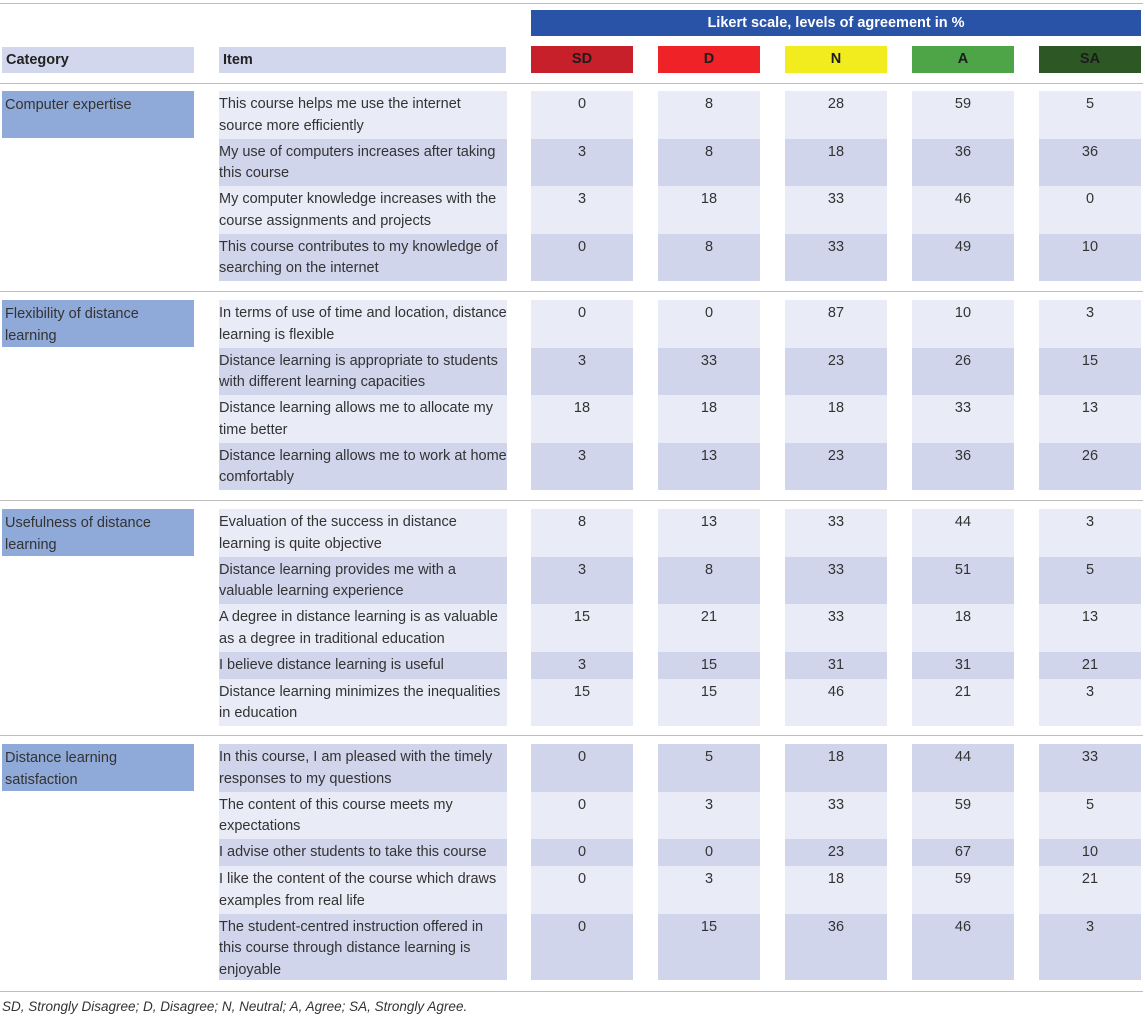  I want to click on value-cell-n: 36, so click(836, 946).